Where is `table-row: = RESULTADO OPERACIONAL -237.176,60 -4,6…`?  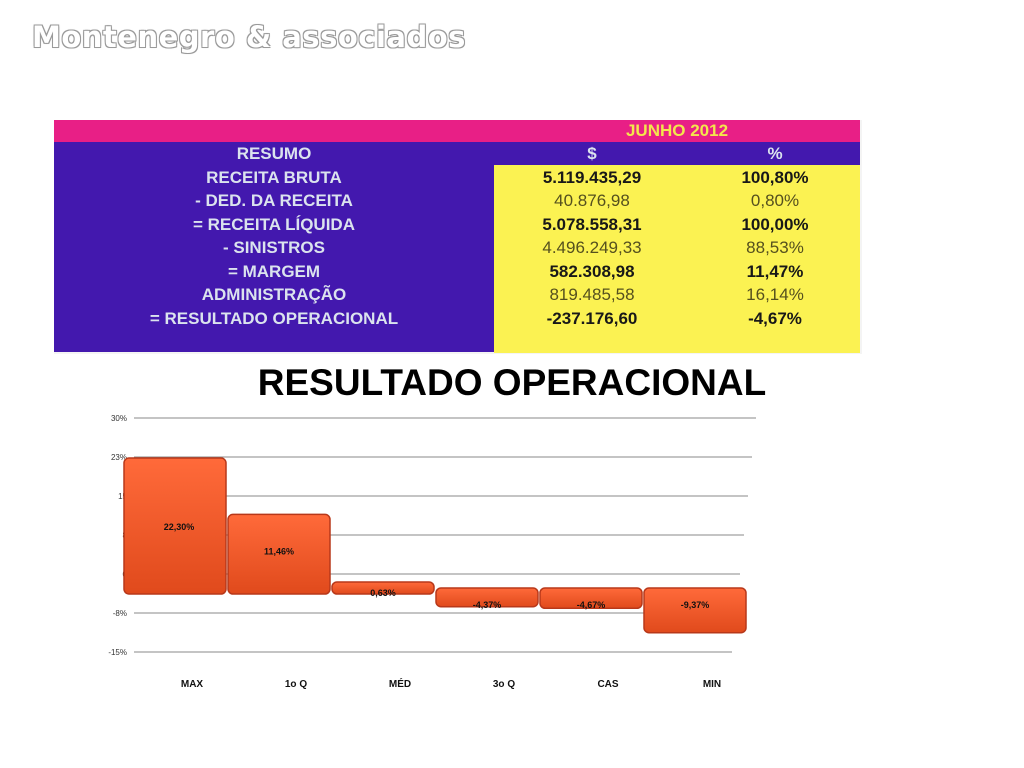
table-row: = RESULTADO OPERACIONAL -237.176,60 -4,6… is located at coordinates (457, 319).